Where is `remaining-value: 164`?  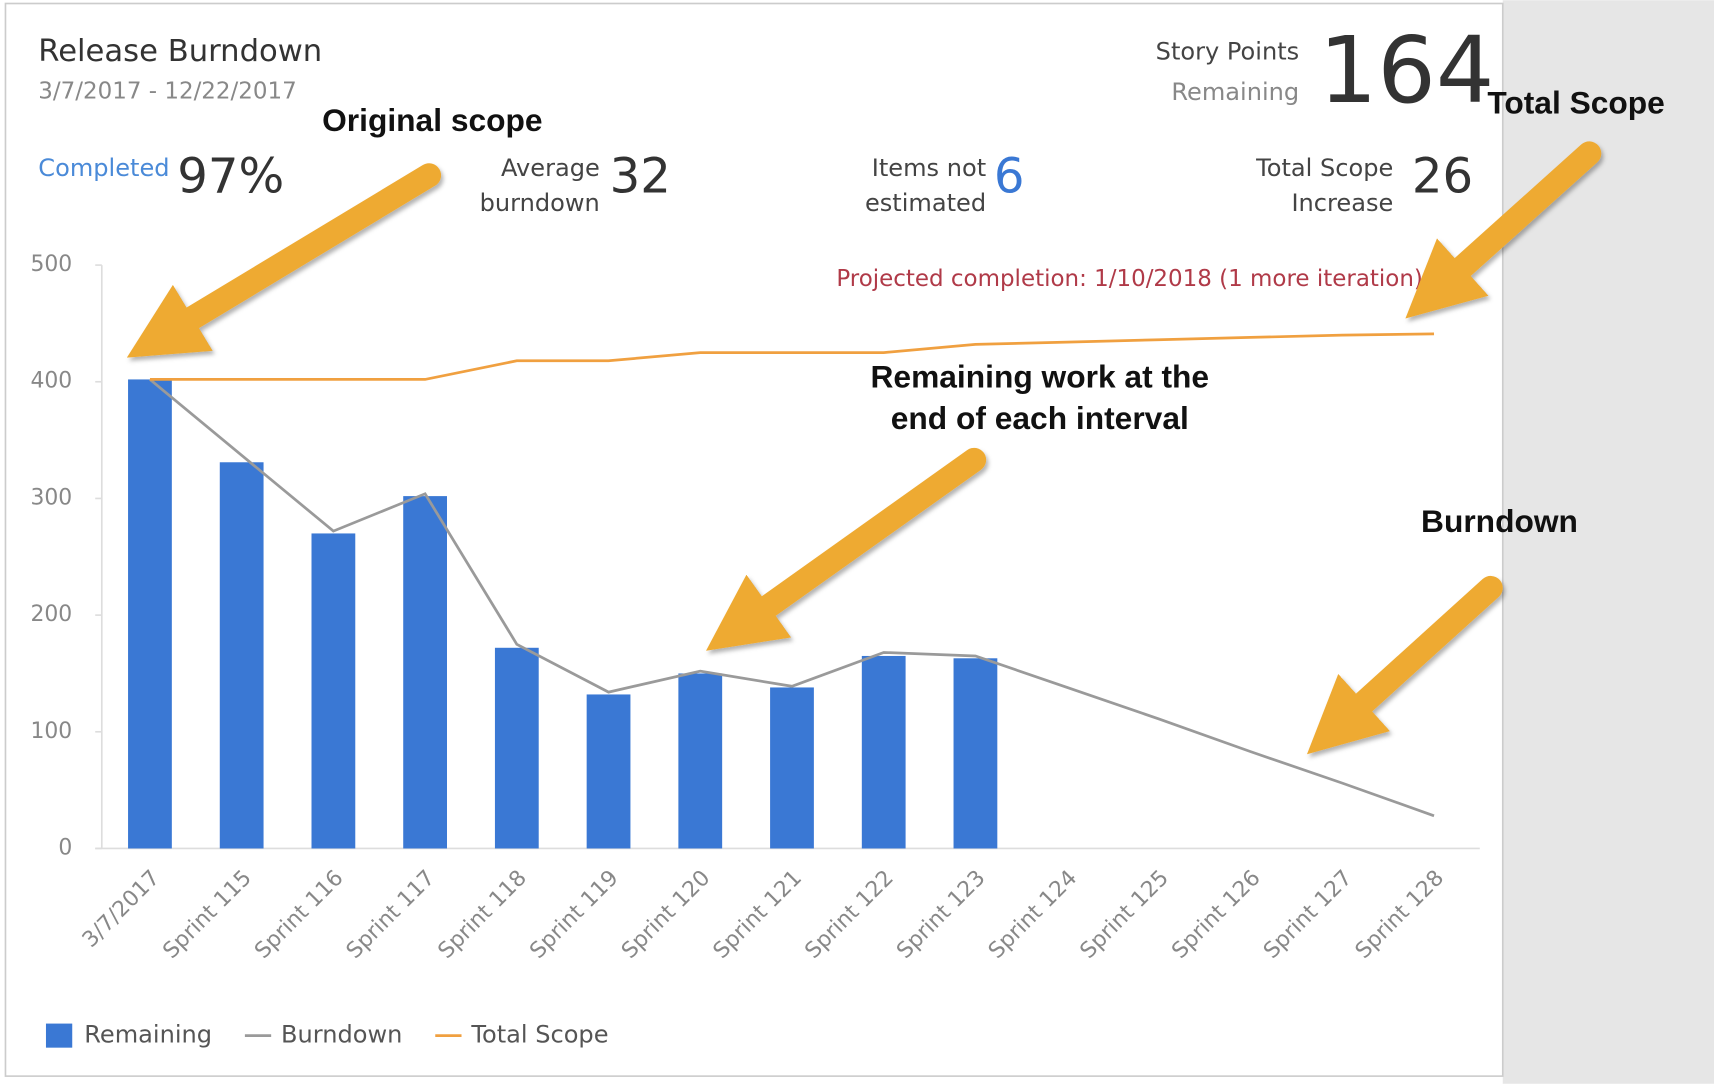
remaining-value: 164 is located at coordinates (1406, 70).